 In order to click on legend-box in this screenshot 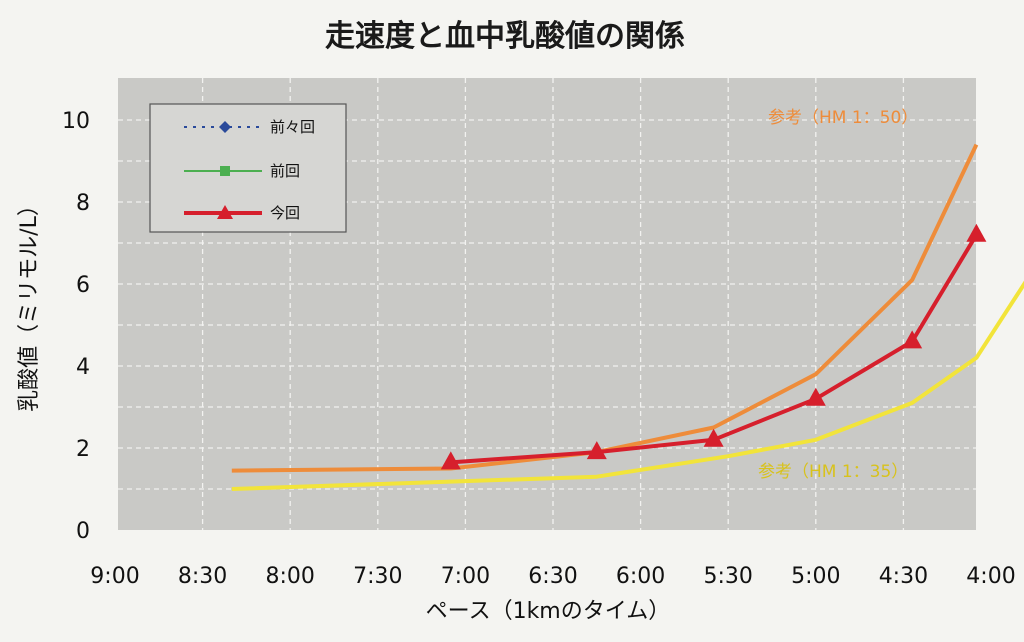, I will do `click(248, 168)`.